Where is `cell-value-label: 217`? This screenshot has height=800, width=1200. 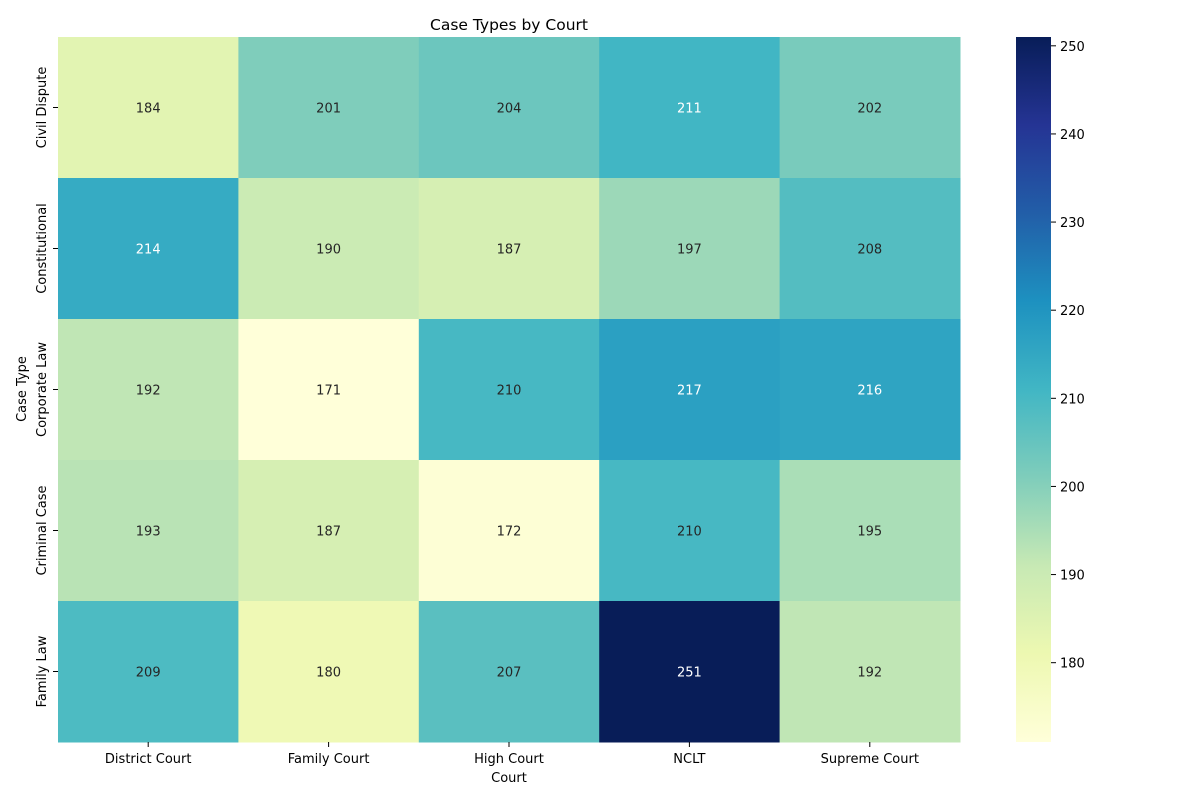
cell-value-label: 217 is located at coordinates (689, 391).